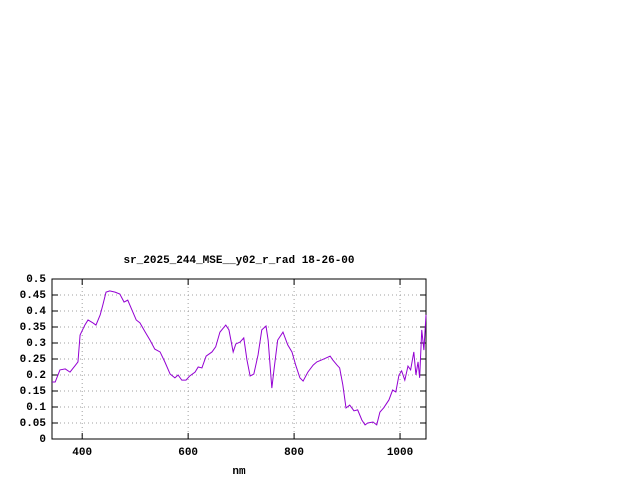 This screenshot has height=480, width=640. What do you see at coordinates (238, 261) in the screenshot?
I see `chart-title: sr_2025_244_MSE__y02_r_rad 18-26-00` at bounding box center [238, 261].